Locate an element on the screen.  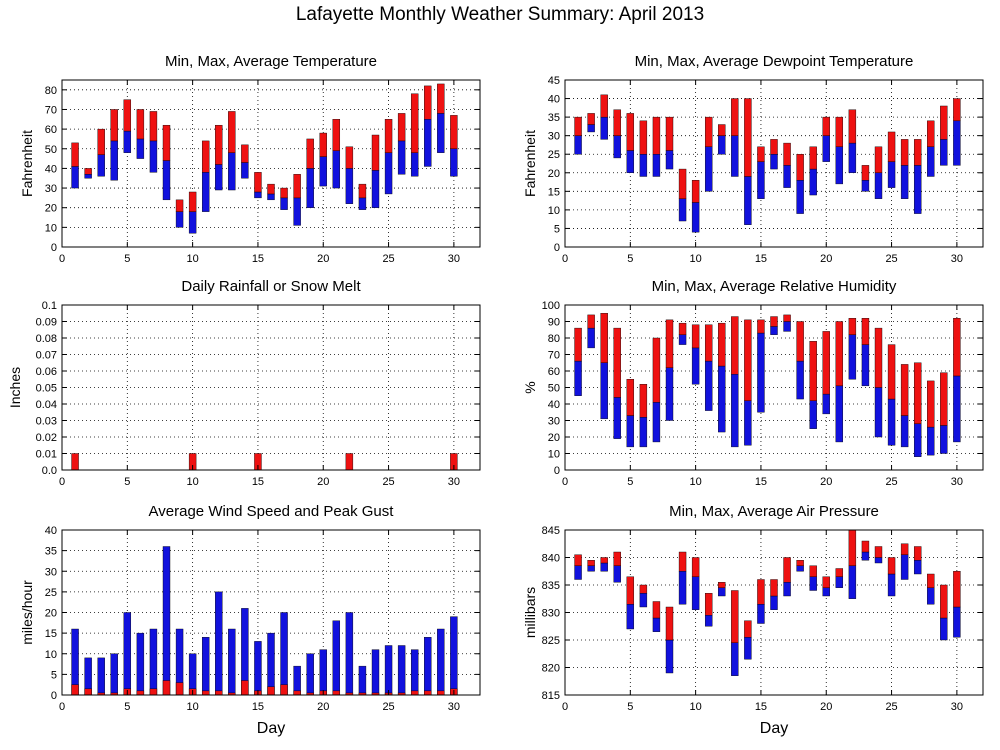
y-tick-label: 0.09 is located at coordinates (46, 323).